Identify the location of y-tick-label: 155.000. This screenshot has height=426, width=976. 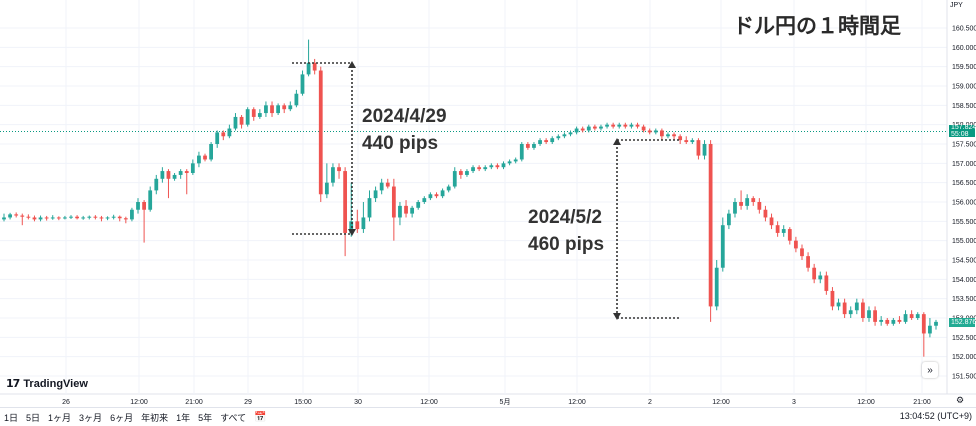
(964, 241).